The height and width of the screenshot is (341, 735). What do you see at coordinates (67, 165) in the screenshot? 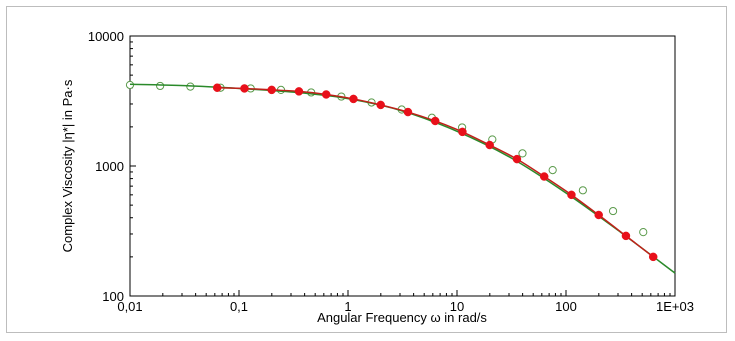
I see `y-axis-label: Complex Viscosity |η*| in Pa·s` at bounding box center [67, 165].